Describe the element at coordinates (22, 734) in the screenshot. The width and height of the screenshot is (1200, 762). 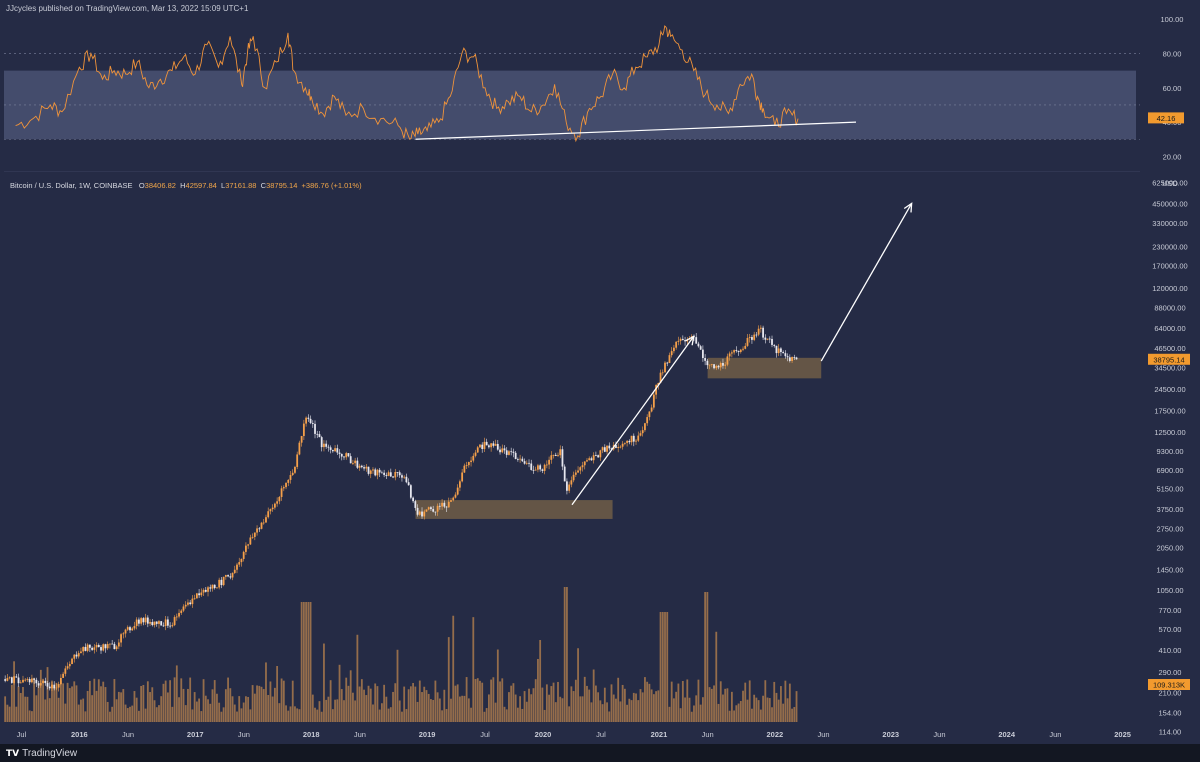
I see `time-tick-label: Jul` at that location.